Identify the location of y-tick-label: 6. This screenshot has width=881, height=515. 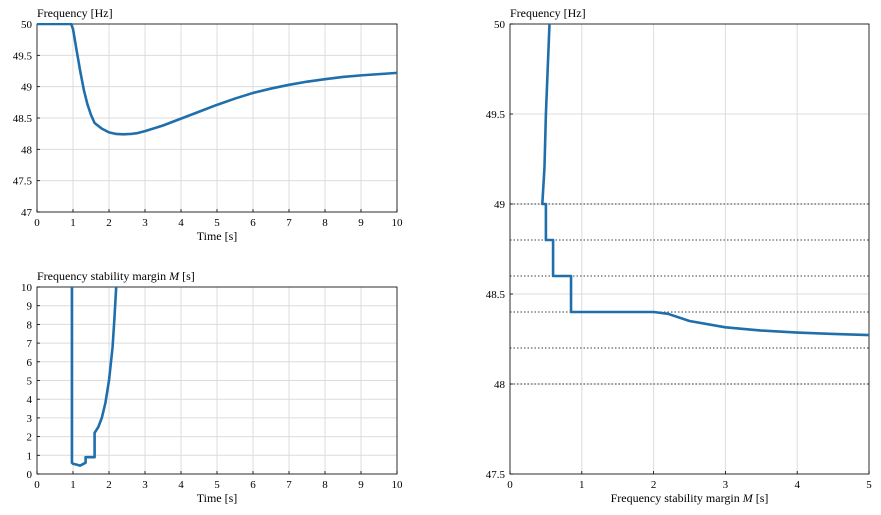
(30, 363).